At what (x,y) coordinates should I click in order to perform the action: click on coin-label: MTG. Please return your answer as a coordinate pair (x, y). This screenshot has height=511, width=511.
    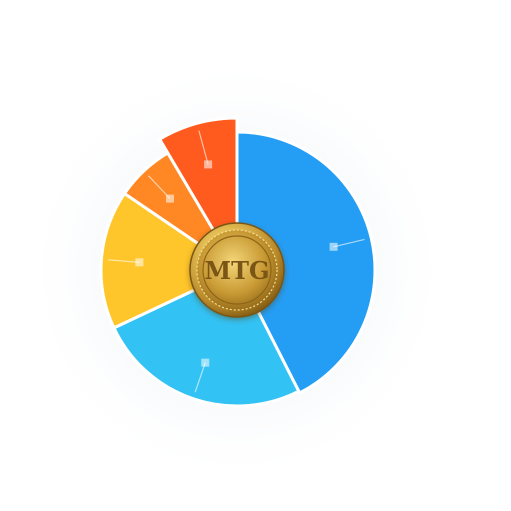
    Looking at the image, I should click on (237, 270).